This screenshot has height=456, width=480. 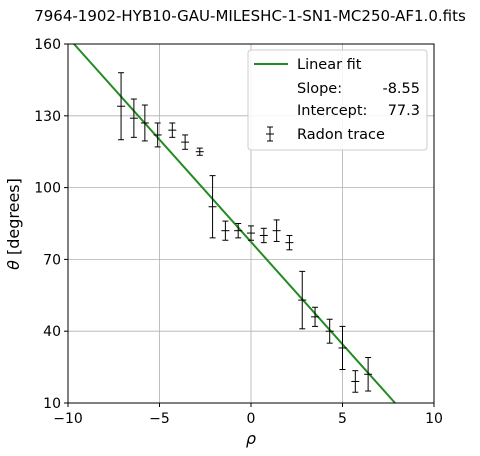 What do you see at coordinates (251, 419) in the screenshot?
I see `x-tick-label: 0` at bounding box center [251, 419].